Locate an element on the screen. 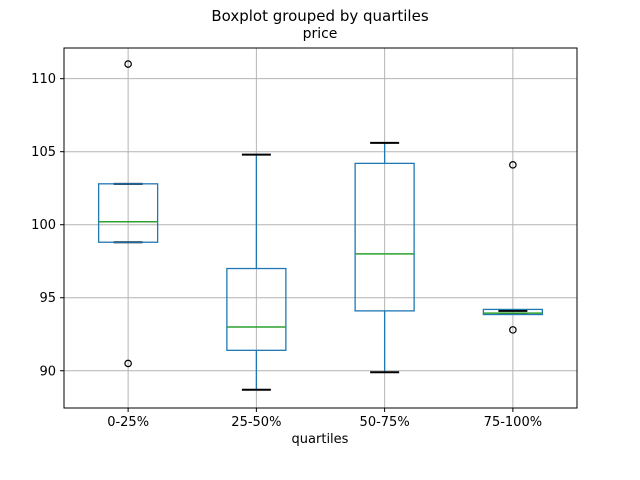 The width and height of the screenshot is (640, 480). x-tick-label: 75-100% is located at coordinates (513, 422).